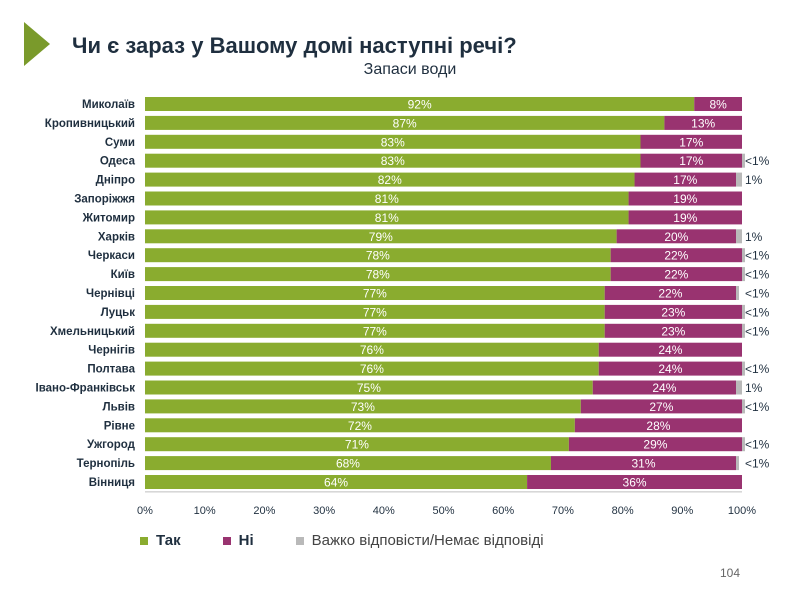  I want to click on header-arrow-icon, so click(37, 44).